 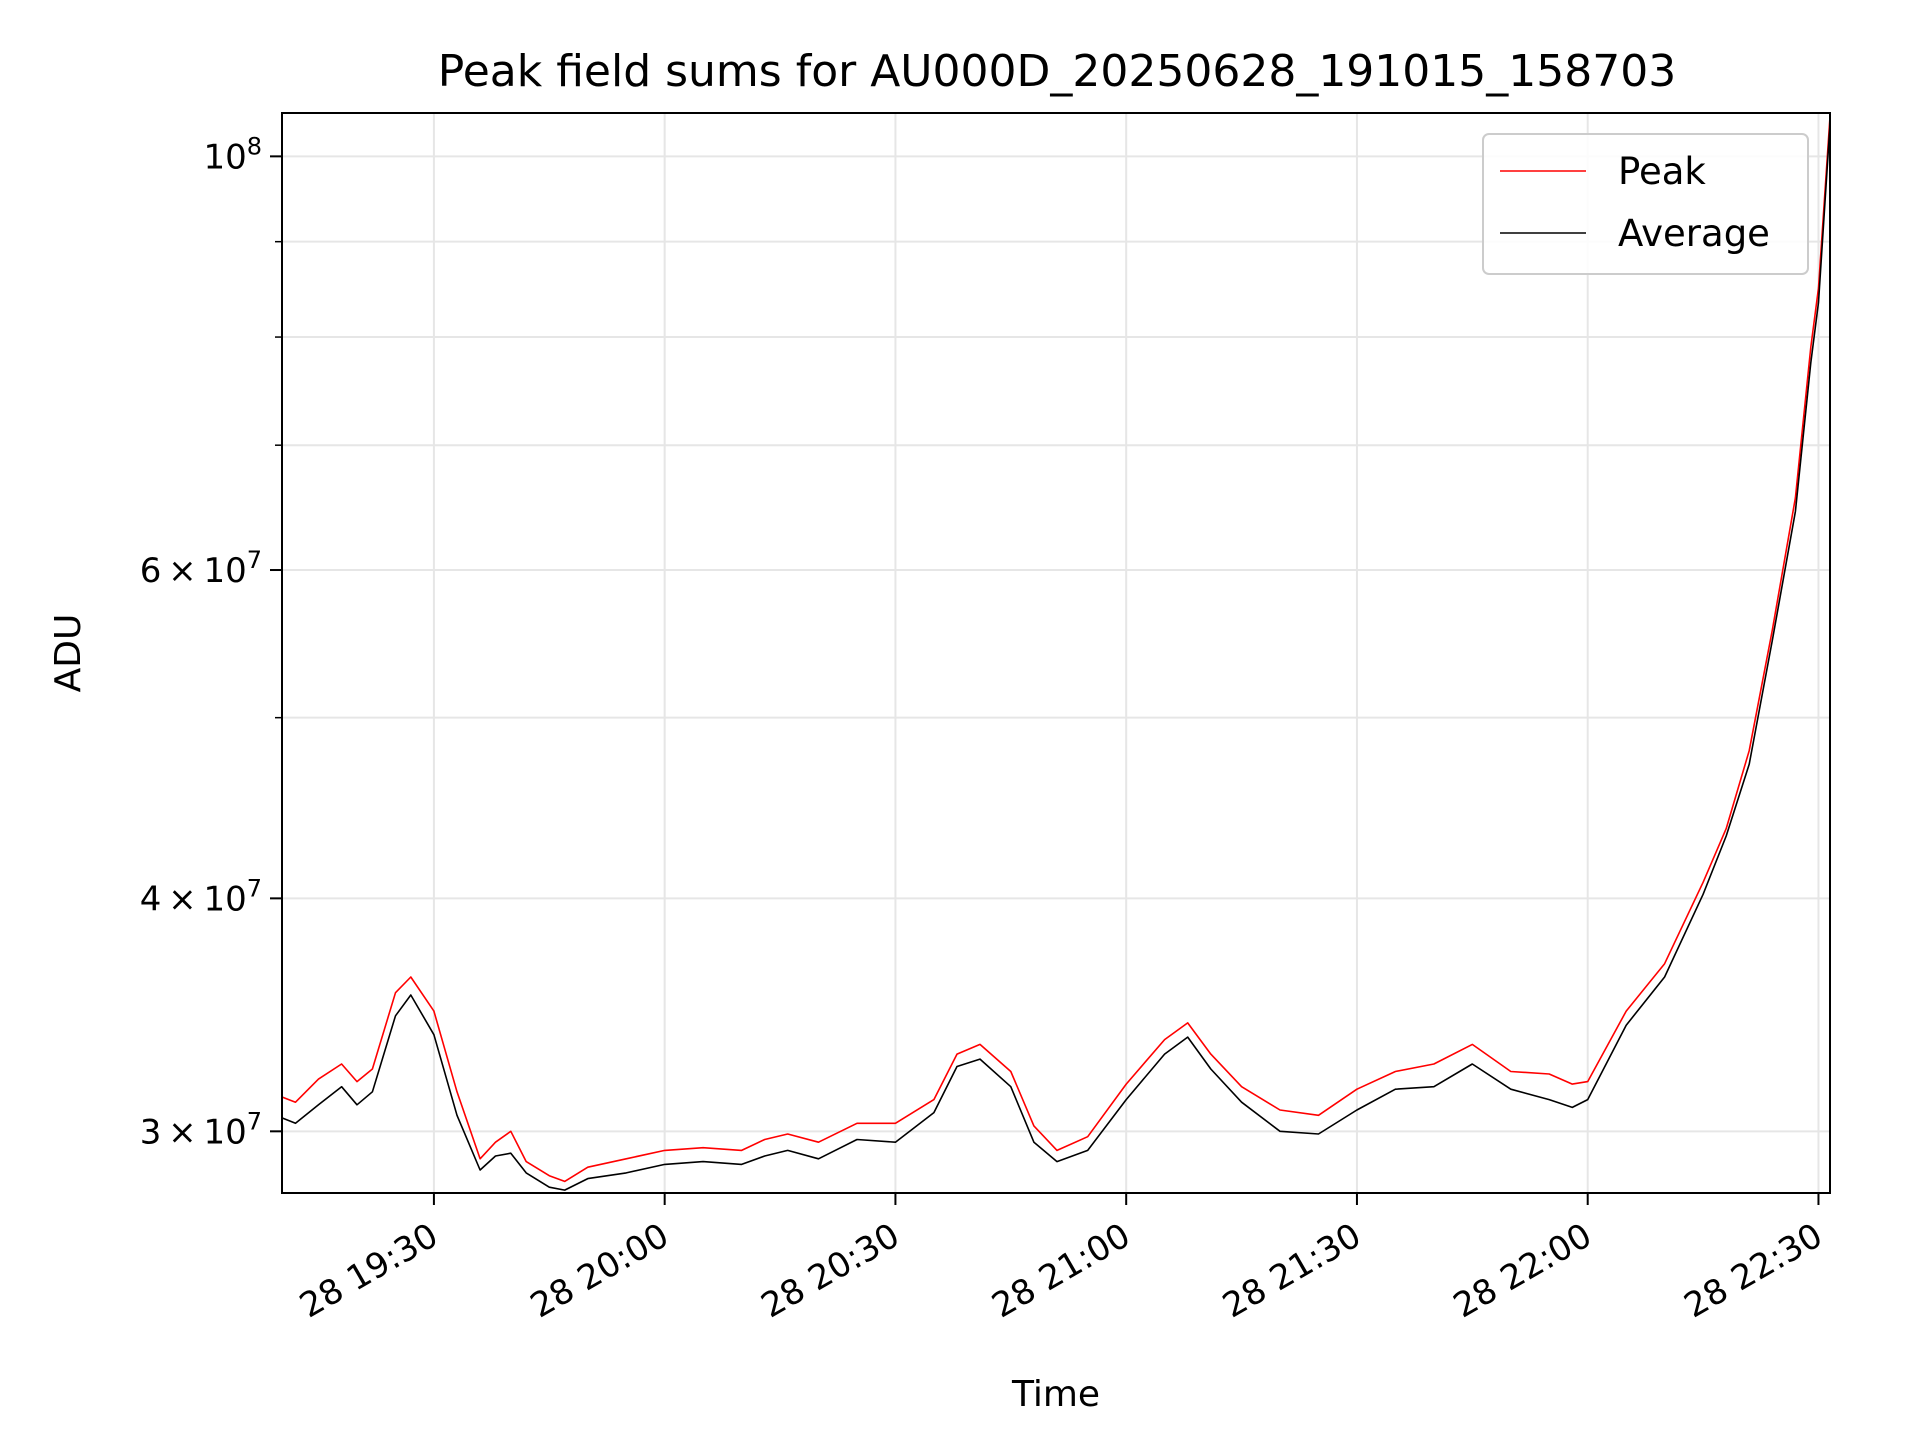 I want to click on legend-box, so click(x=1645, y=204).